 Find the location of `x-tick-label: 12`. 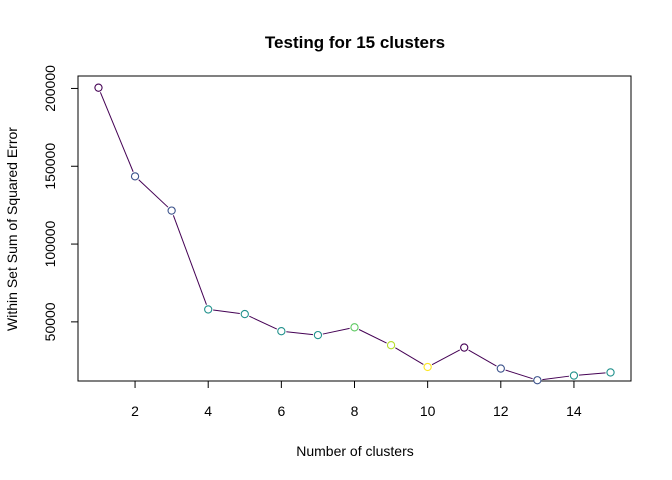

x-tick-label: 12 is located at coordinates (501, 411).